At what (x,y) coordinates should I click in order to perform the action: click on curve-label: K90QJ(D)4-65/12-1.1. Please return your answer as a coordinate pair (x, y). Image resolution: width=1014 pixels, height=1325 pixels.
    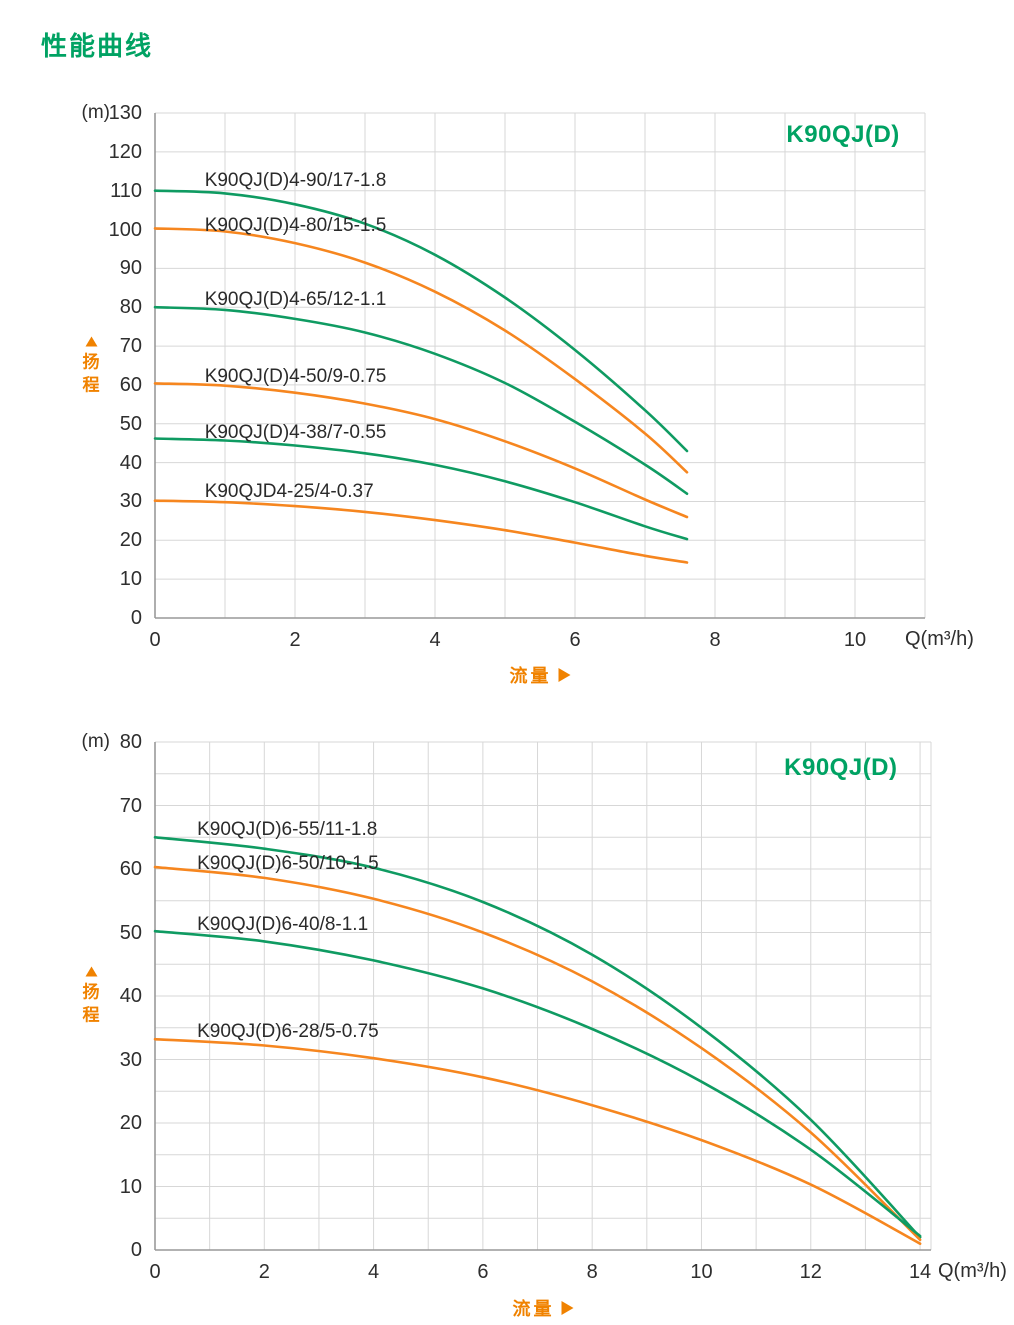
    Looking at the image, I should click on (295, 299).